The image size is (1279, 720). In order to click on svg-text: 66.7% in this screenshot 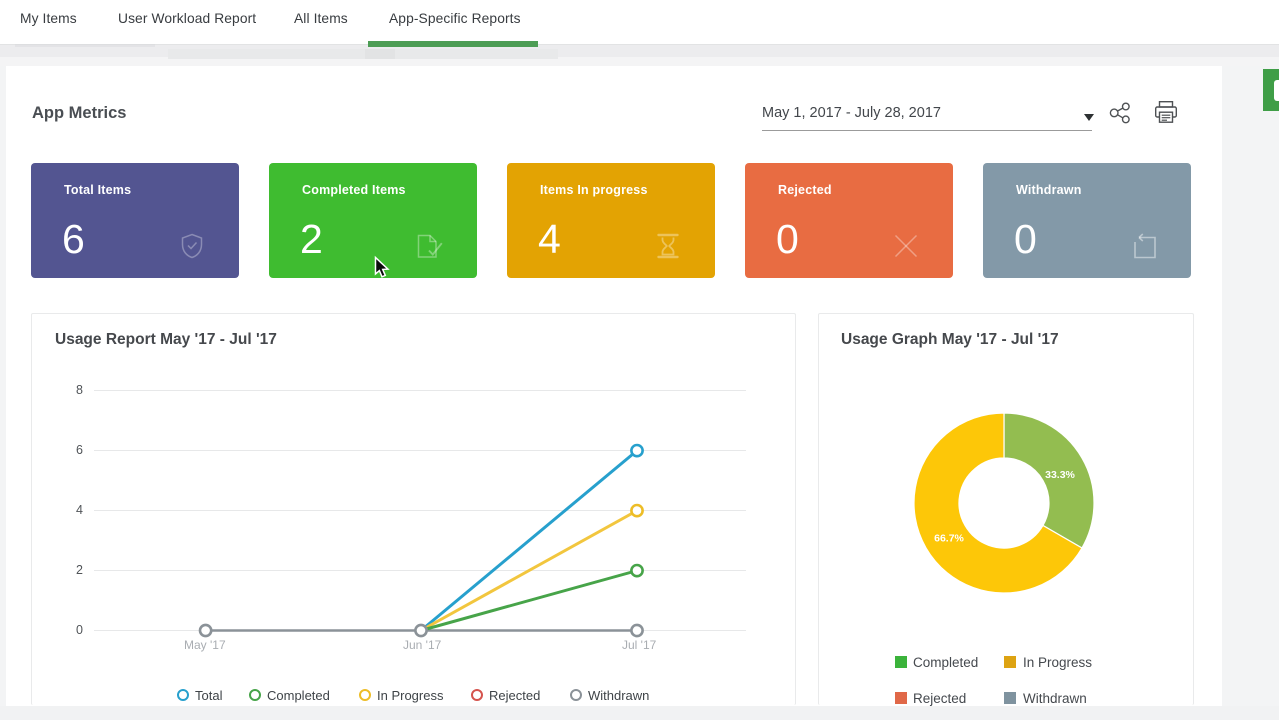, I will do `click(949, 539)`.